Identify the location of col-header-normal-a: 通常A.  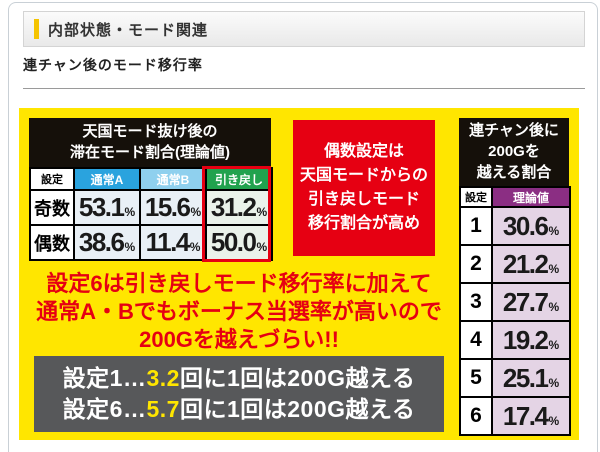
(107, 179).